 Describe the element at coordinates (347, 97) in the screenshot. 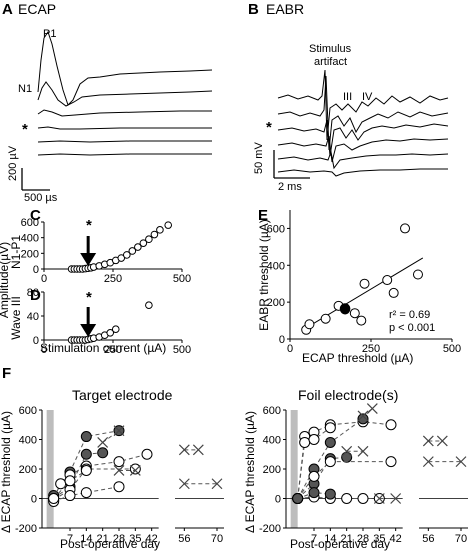

I see `eabr-wave-iii-label: III` at that location.